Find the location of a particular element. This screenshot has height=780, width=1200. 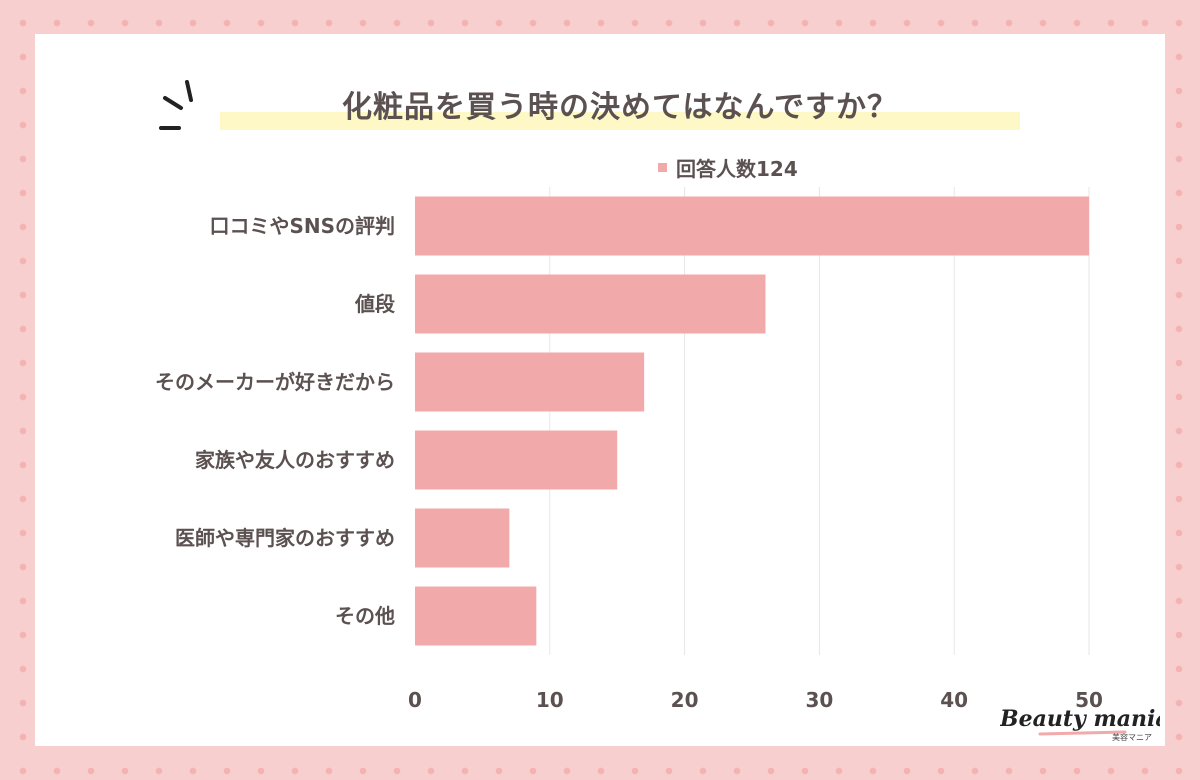

x-tick-label: 20 is located at coordinates (685, 700).